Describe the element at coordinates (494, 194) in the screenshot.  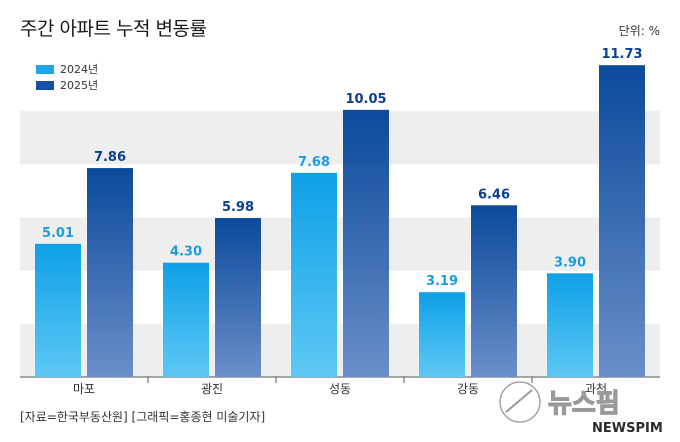
I see `data-label: 6.46` at that location.